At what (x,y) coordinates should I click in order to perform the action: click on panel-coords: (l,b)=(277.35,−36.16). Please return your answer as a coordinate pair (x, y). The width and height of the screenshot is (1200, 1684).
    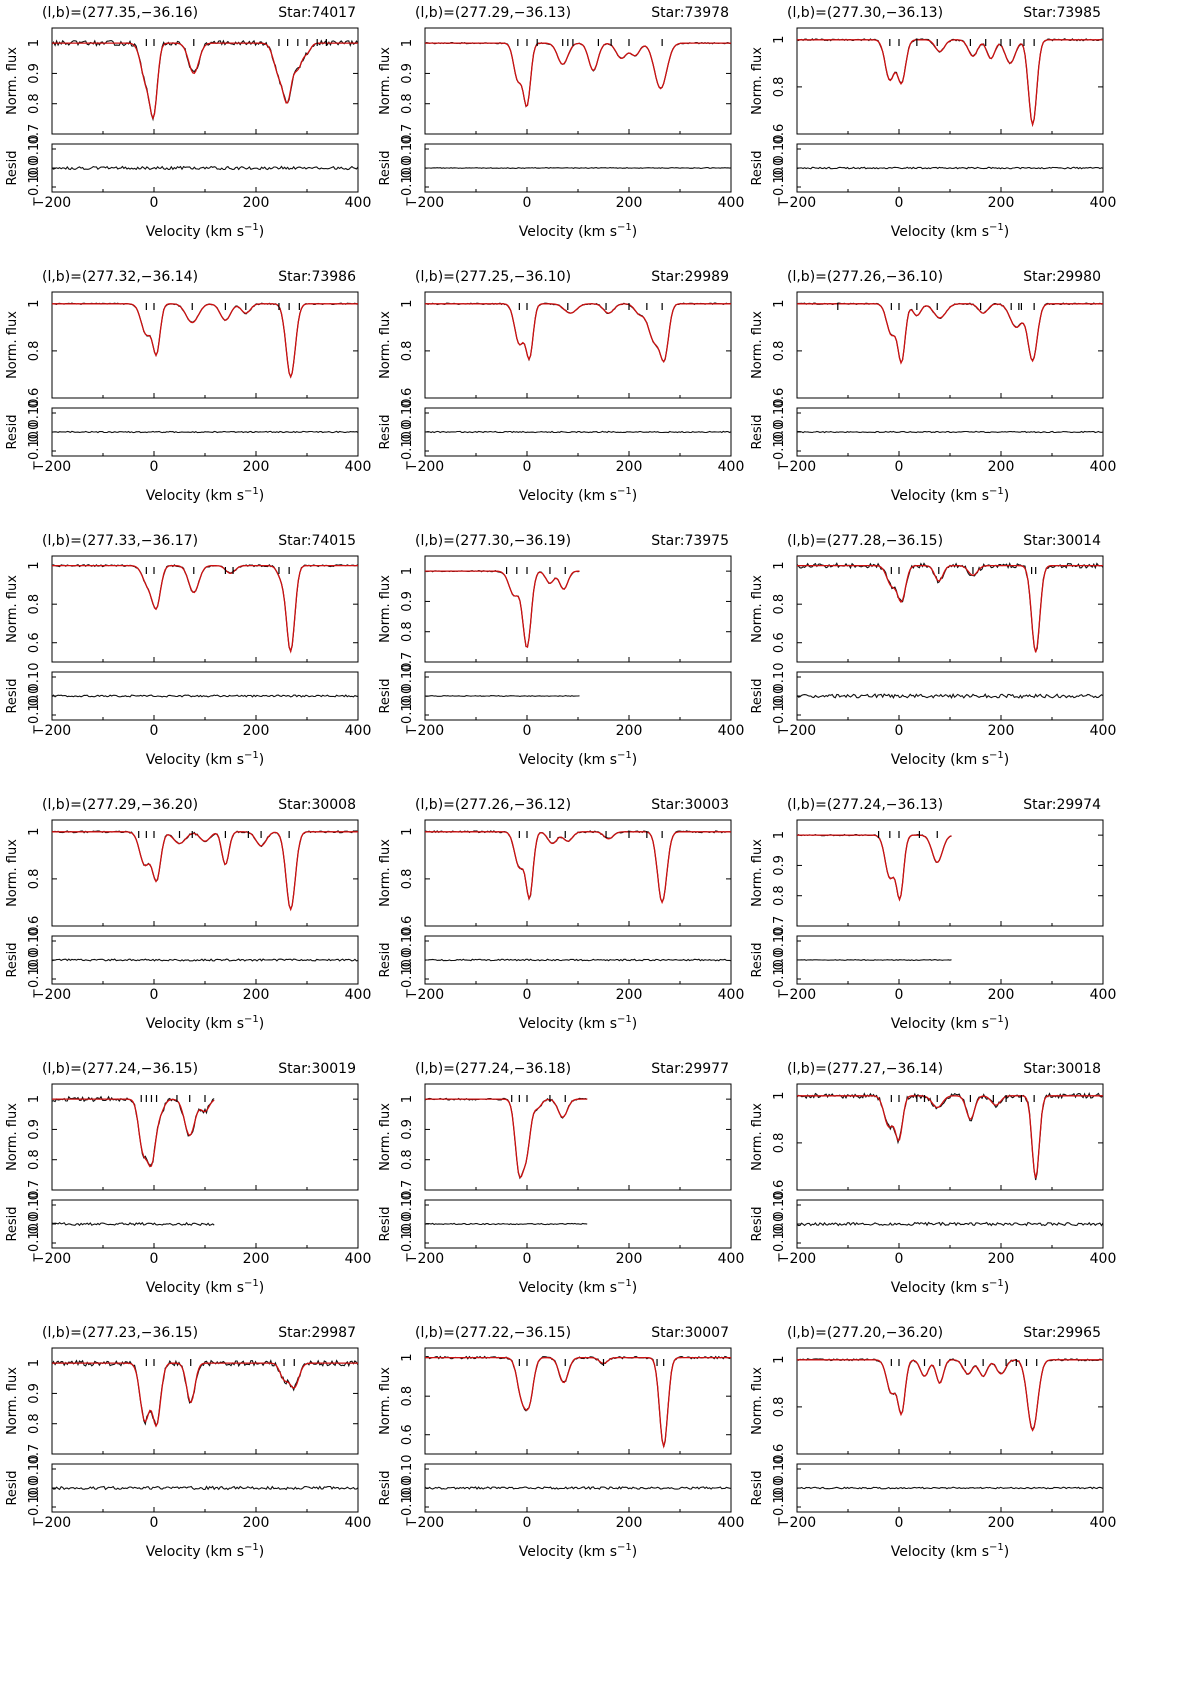
    Looking at the image, I should click on (120, 13).